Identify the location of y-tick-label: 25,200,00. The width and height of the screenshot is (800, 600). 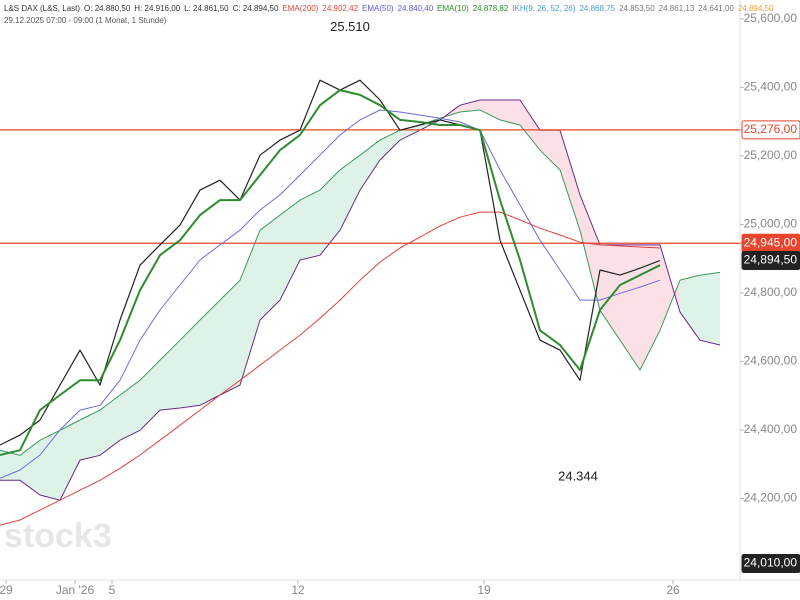
(771, 155).